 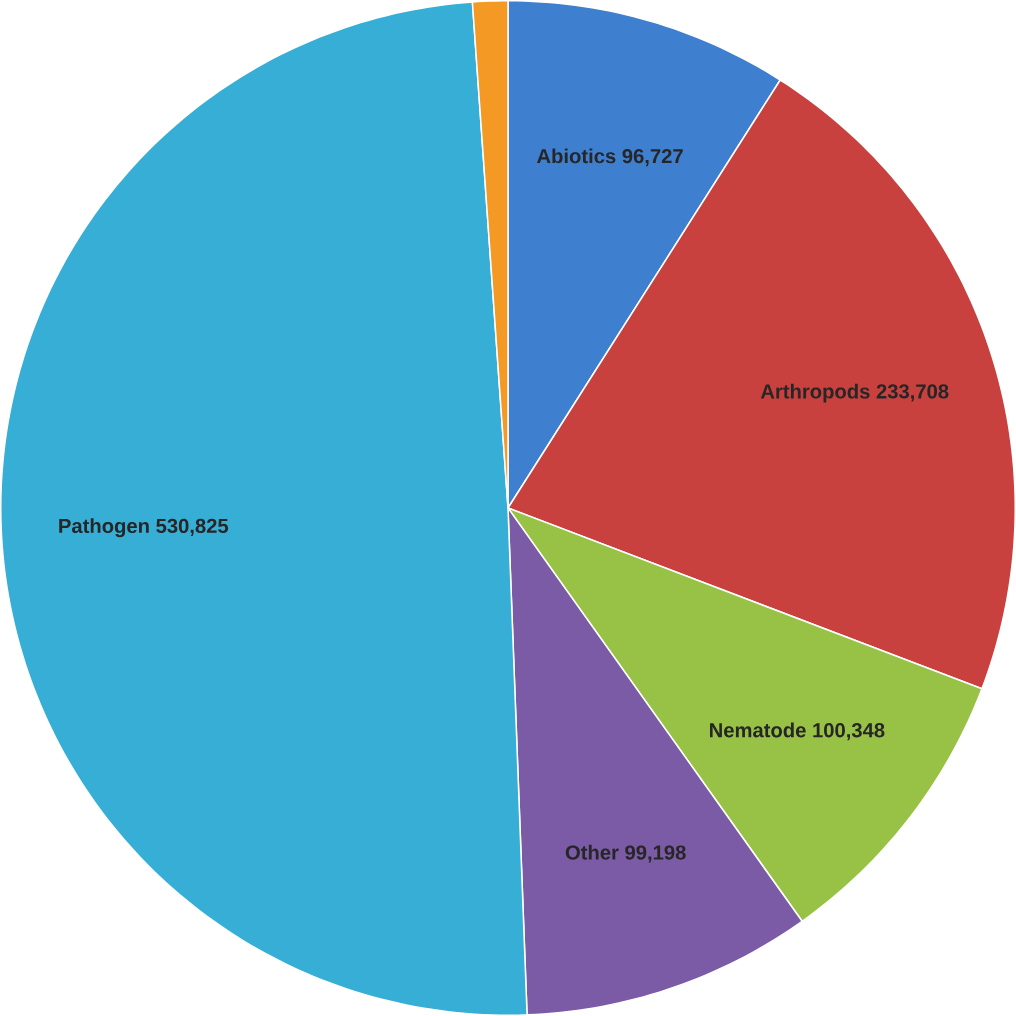 What do you see at coordinates (576, 156) in the screenshot?
I see `slice-label: Abiotics` at bounding box center [576, 156].